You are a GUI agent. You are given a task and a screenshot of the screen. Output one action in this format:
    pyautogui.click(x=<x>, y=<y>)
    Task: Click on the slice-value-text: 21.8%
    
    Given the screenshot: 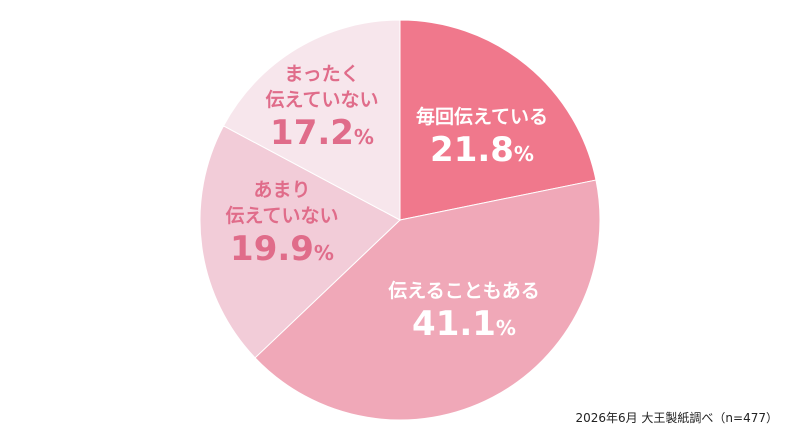 What is the action you would take?
    pyautogui.click(x=482, y=150)
    